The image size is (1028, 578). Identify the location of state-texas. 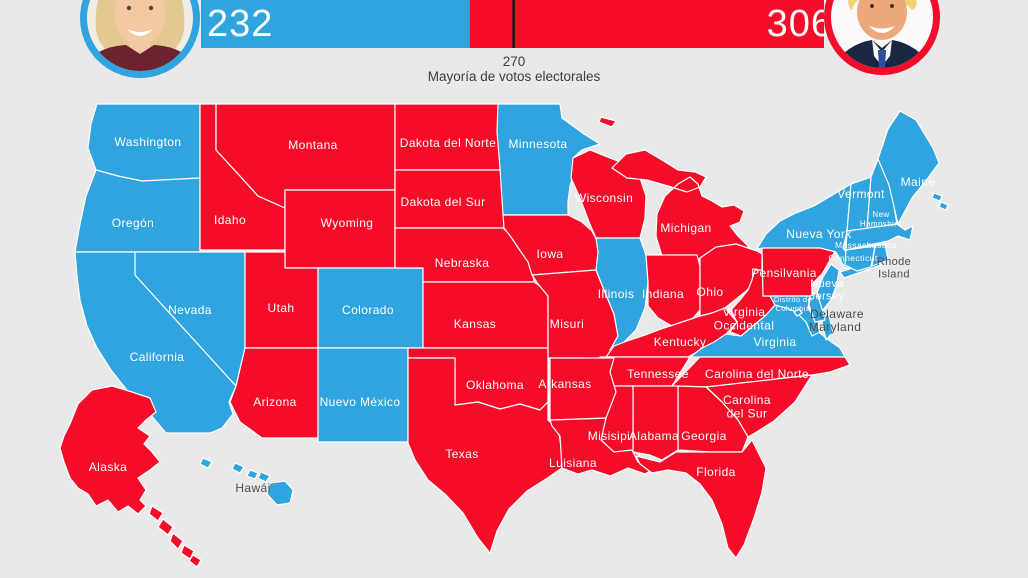
(485, 455).